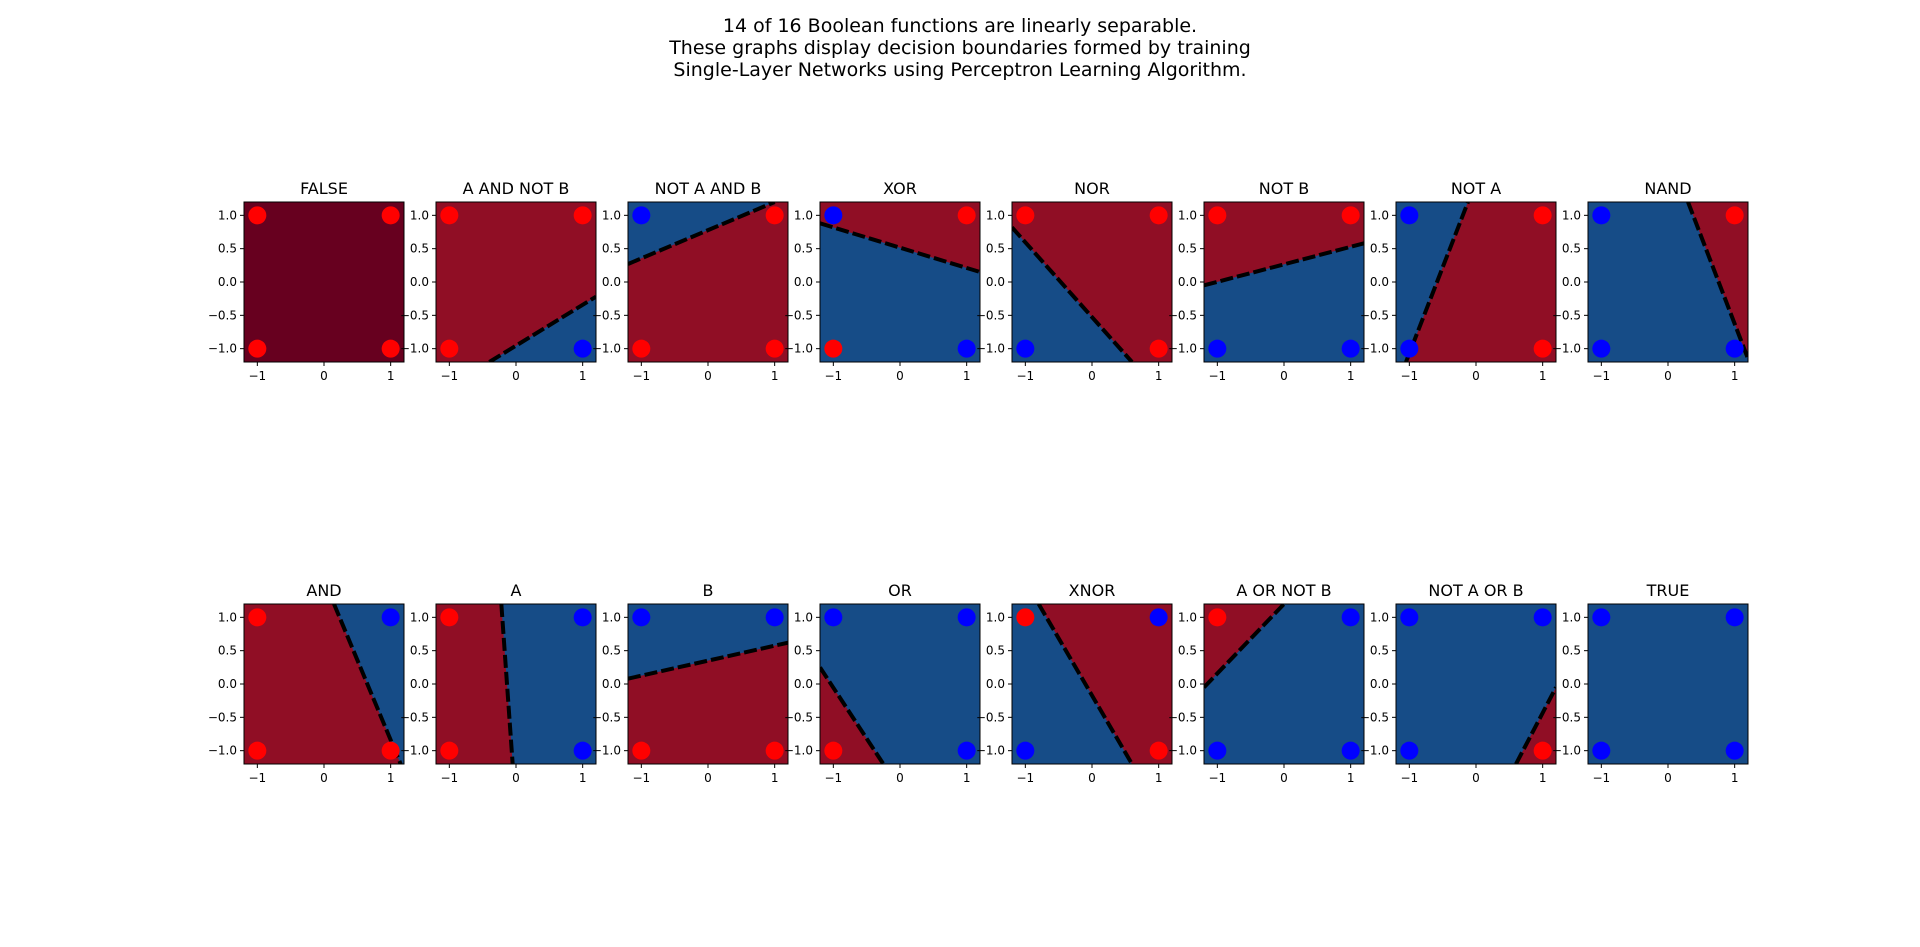  I want to click on subplot-title: NAND, so click(1667, 188).